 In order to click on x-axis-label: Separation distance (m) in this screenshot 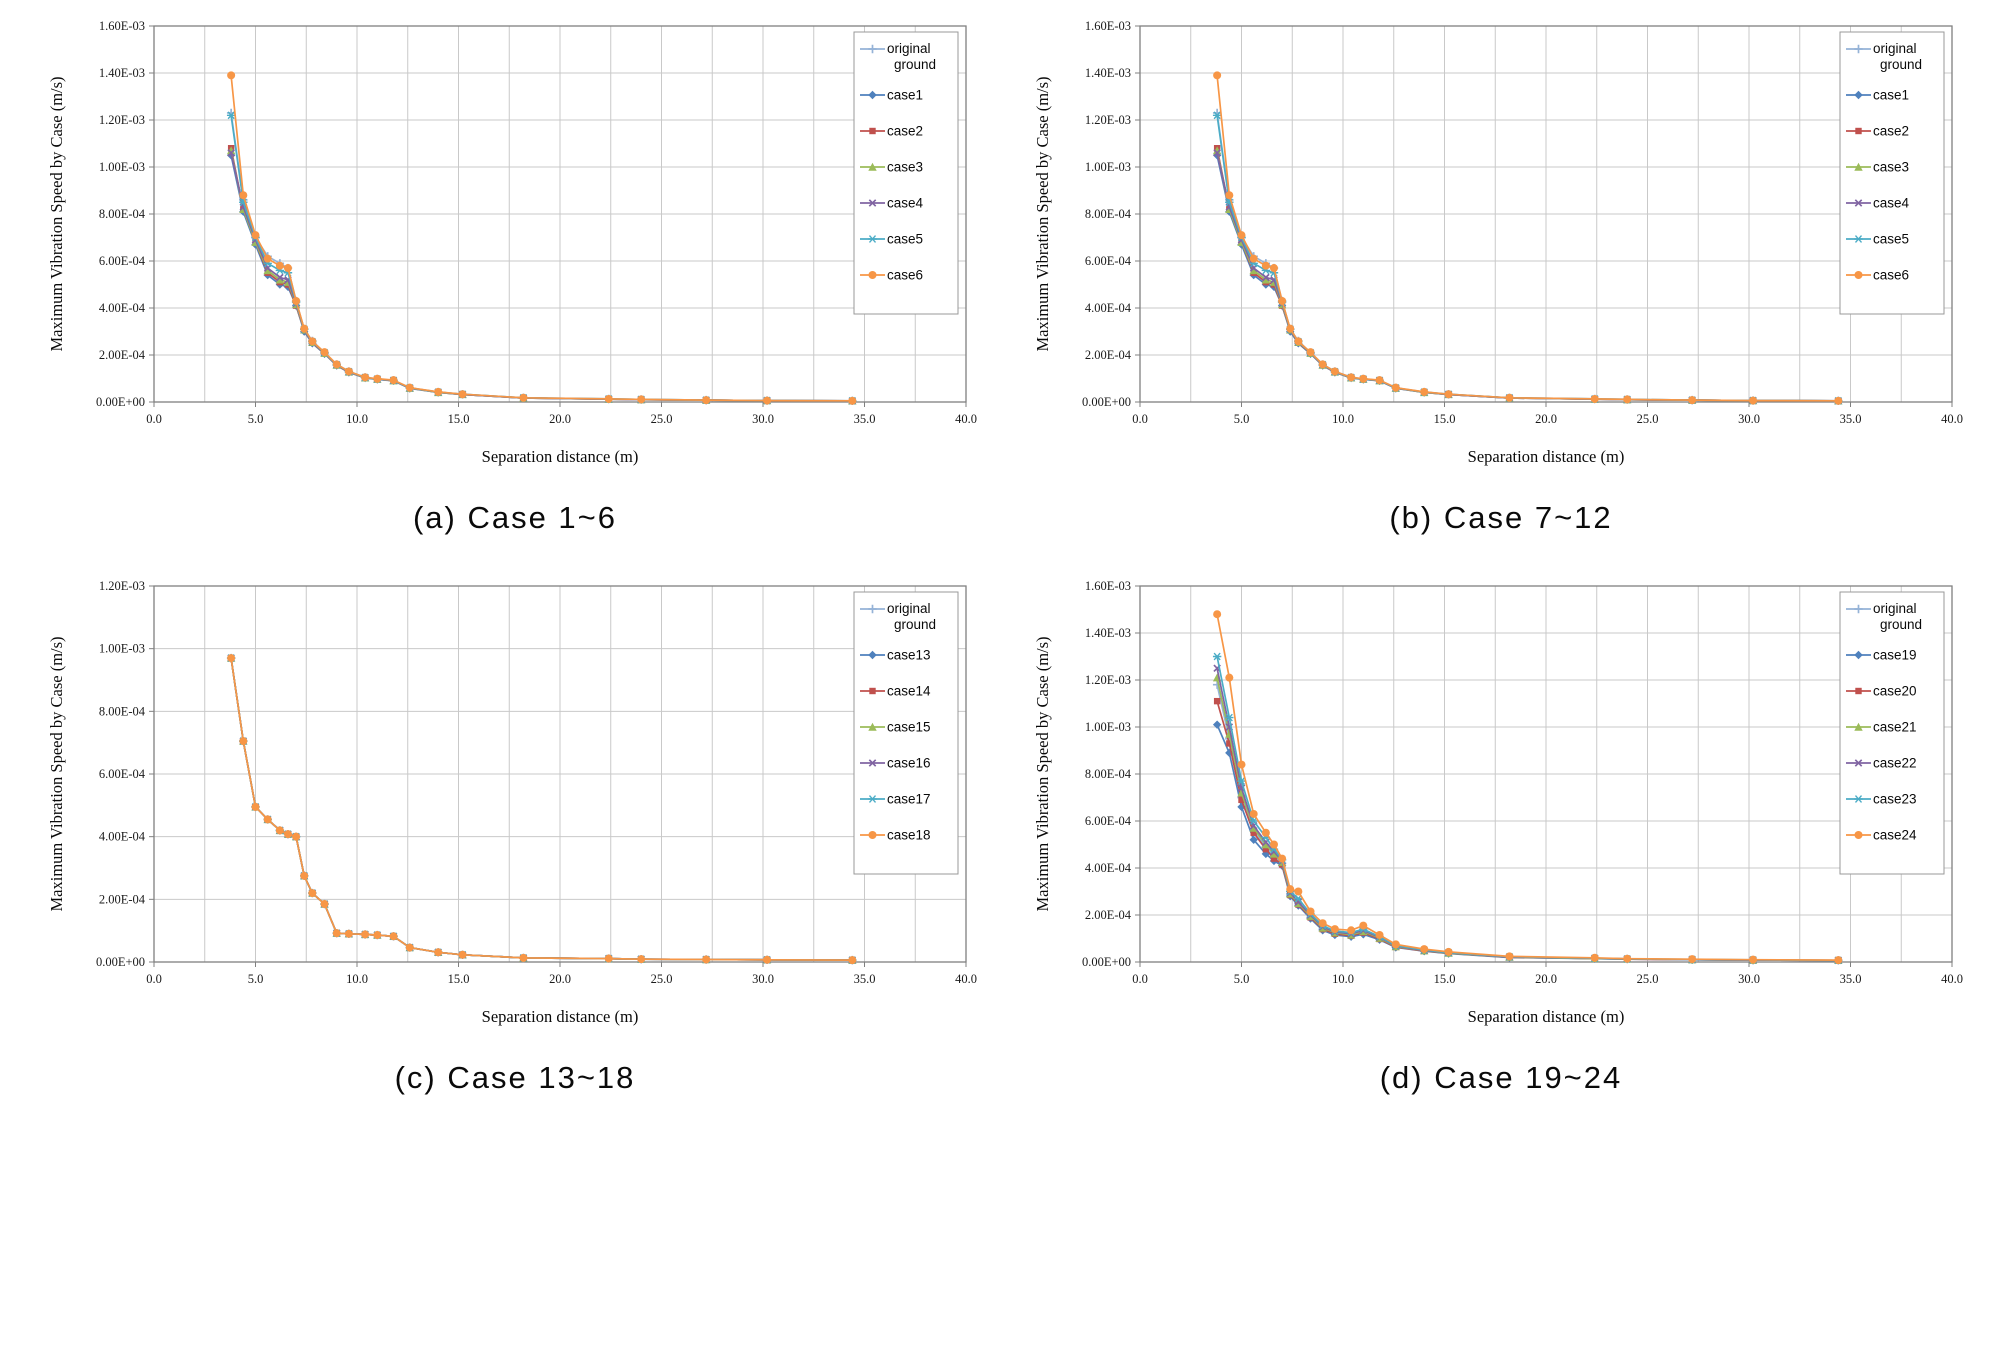, I will do `click(560, 1016)`.